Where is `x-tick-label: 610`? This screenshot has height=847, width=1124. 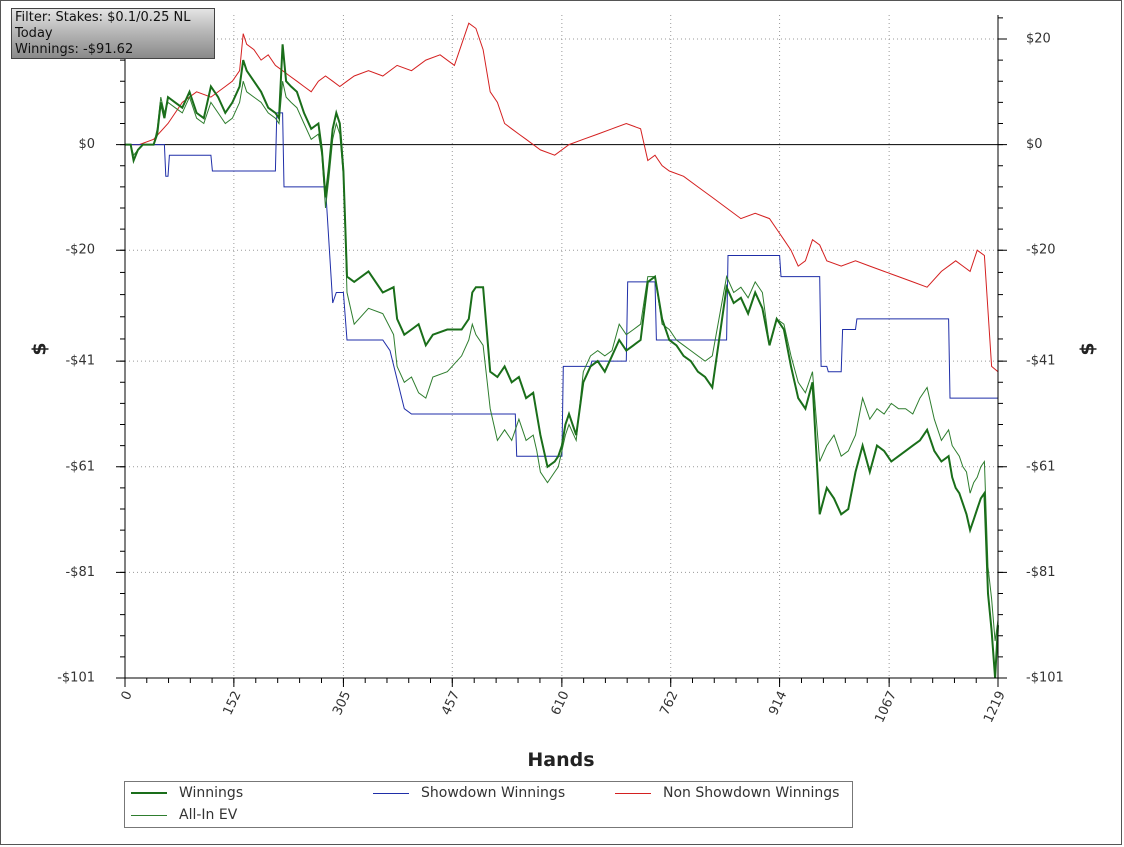 x-tick-label: 610 is located at coordinates (561, 703).